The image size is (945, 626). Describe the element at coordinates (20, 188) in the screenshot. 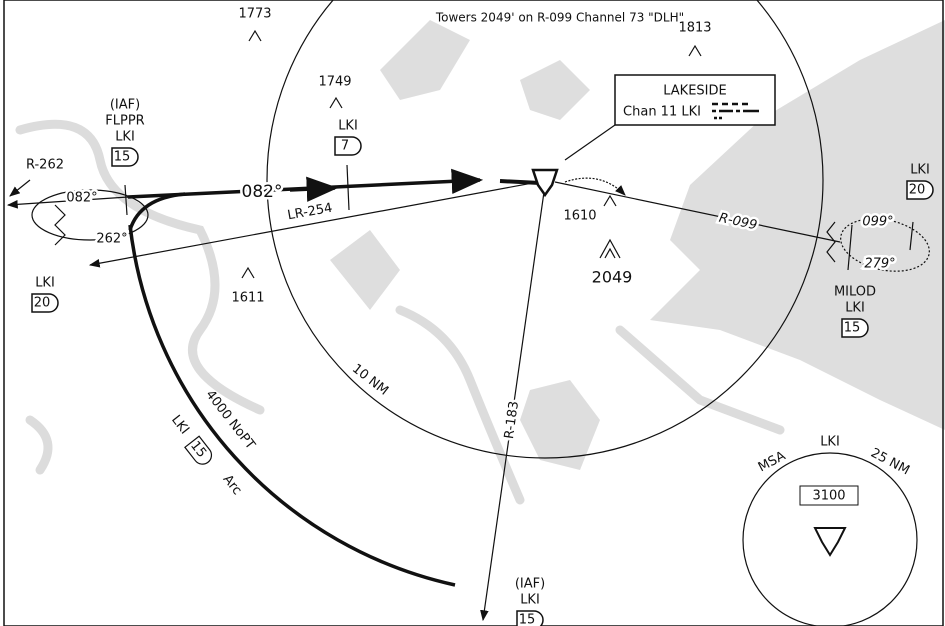

I see `r262-arrow` at that location.